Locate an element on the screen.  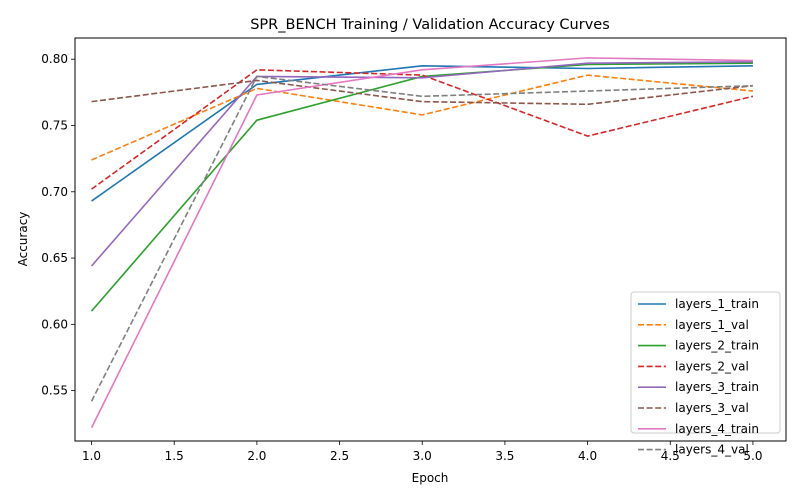
series-line-layers-3-val is located at coordinates (422, 92).